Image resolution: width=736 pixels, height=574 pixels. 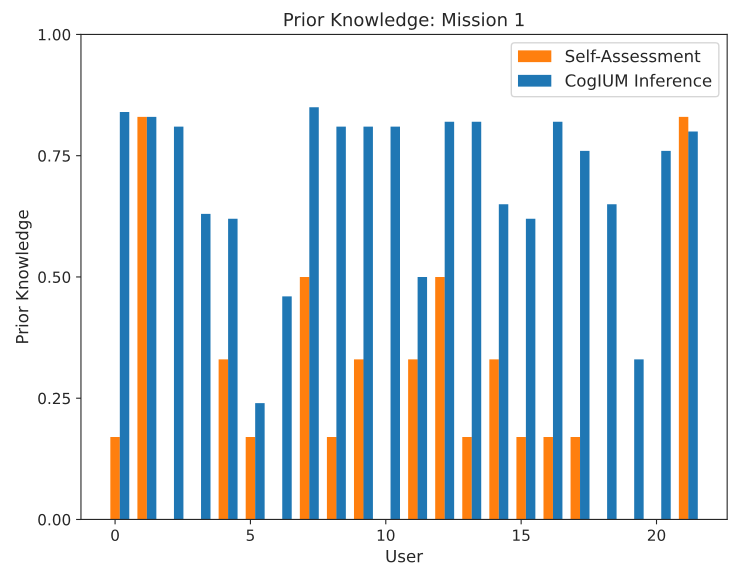 What do you see at coordinates (54, 398) in the screenshot?
I see `y-tick-label: 0.25` at bounding box center [54, 398].